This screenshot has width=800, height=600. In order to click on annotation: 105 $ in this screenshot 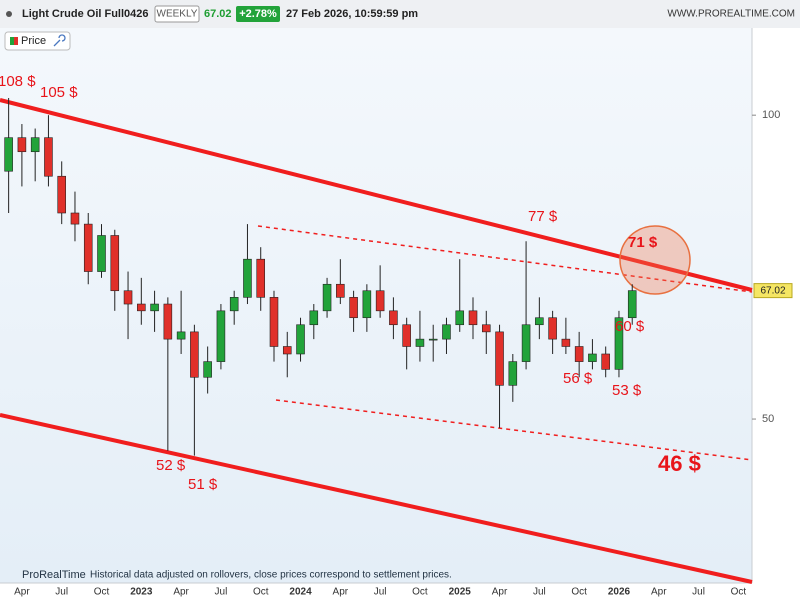, I will do `click(59, 92)`.